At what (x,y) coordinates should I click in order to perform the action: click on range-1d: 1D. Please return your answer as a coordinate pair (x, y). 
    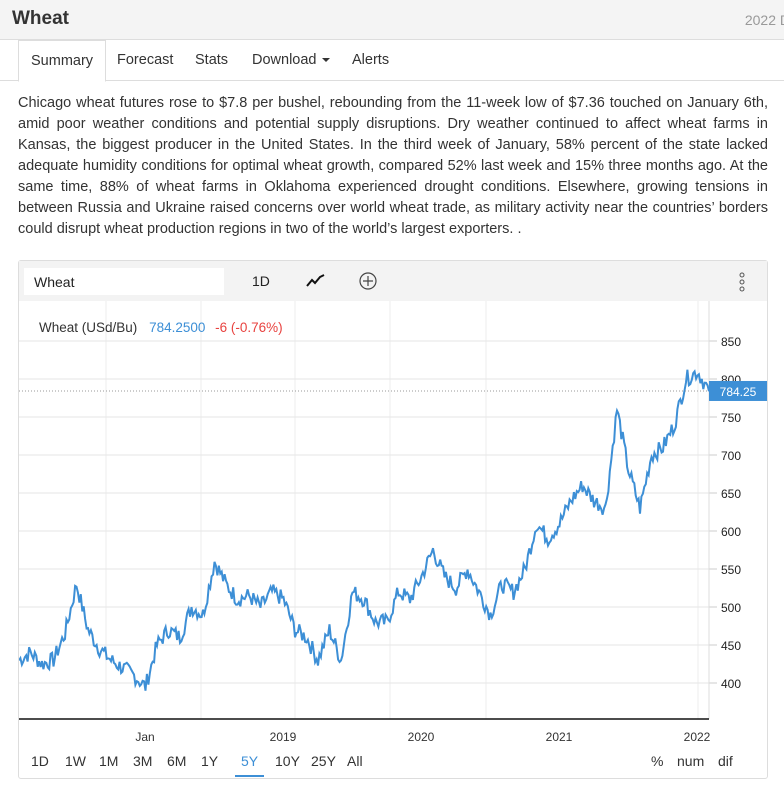
    Looking at the image, I should click on (40, 761).